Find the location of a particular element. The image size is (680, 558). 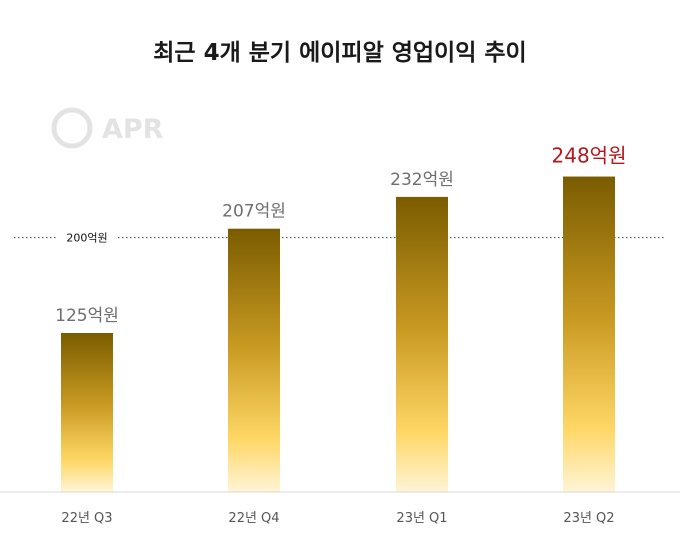

x-tick-label: 23년 Q1 is located at coordinates (421, 518).